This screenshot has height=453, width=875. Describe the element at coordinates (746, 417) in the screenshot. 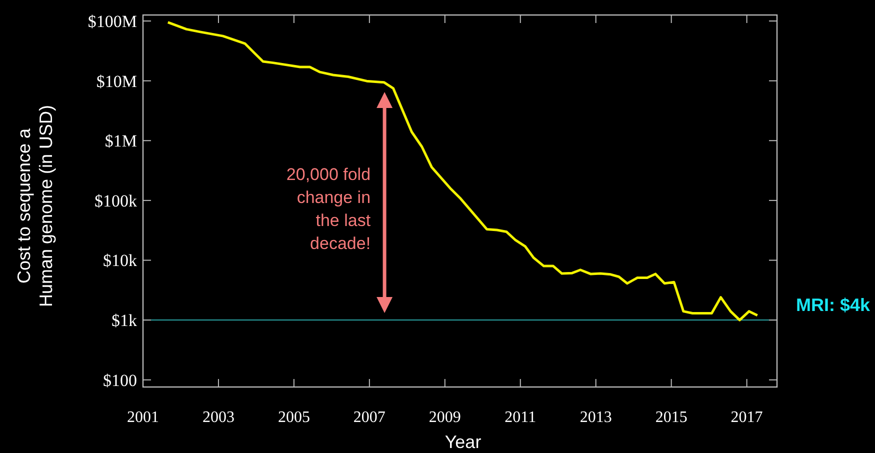

I see `x-tick-label: 2017` at that location.